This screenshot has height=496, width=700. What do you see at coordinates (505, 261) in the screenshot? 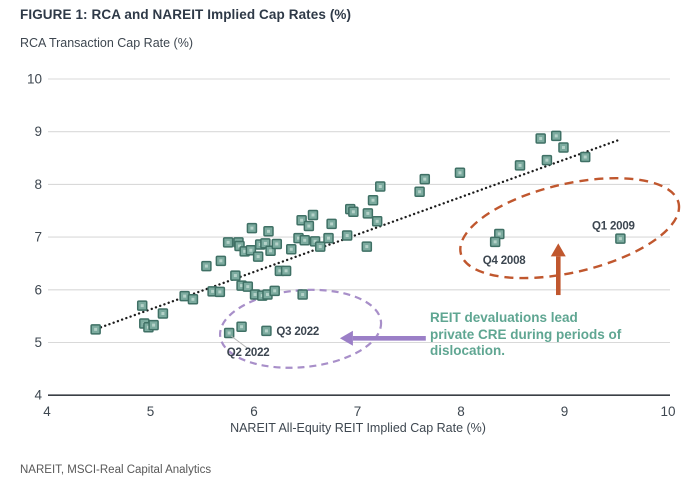
I see `point-label: Q4 2008` at bounding box center [505, 261].